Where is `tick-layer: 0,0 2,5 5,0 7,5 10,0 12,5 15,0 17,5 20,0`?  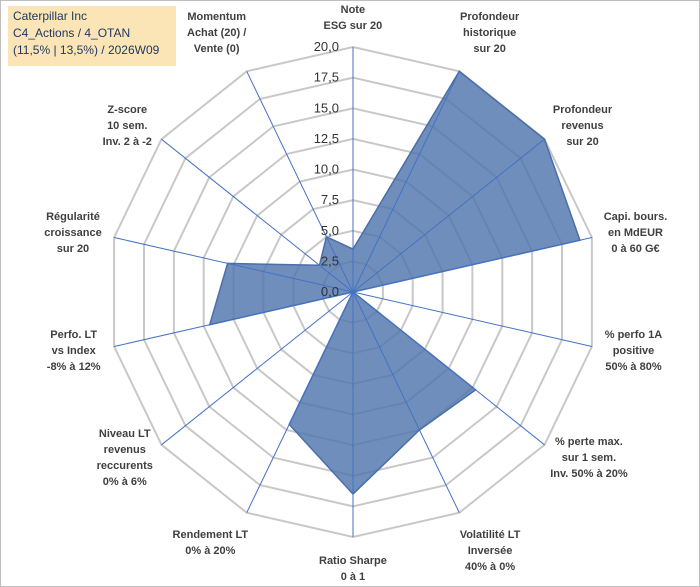
tick-layer: 0,0 2,5 5,0 7,5 10,0 12,5 15,0 17,5 20,0 is located at coordinates (326, 169).